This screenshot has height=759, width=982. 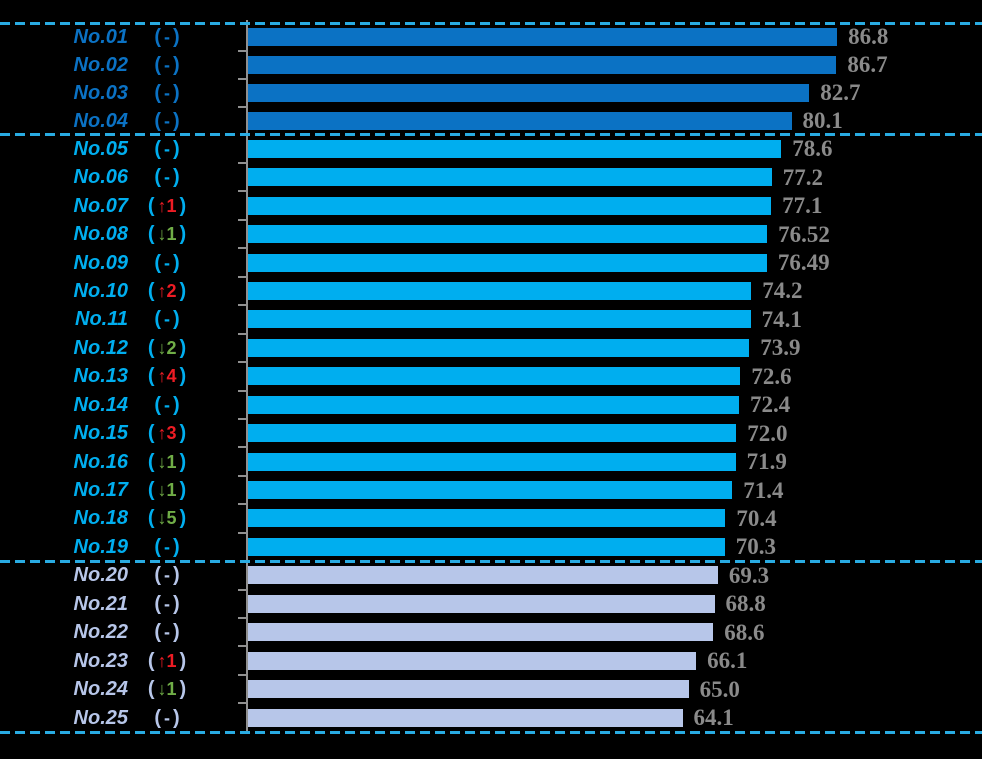 What do you see at coordinates (167, 290) in the screenshot?
I see `rank-change-value: ↑2` at bounding box center [167, 290].